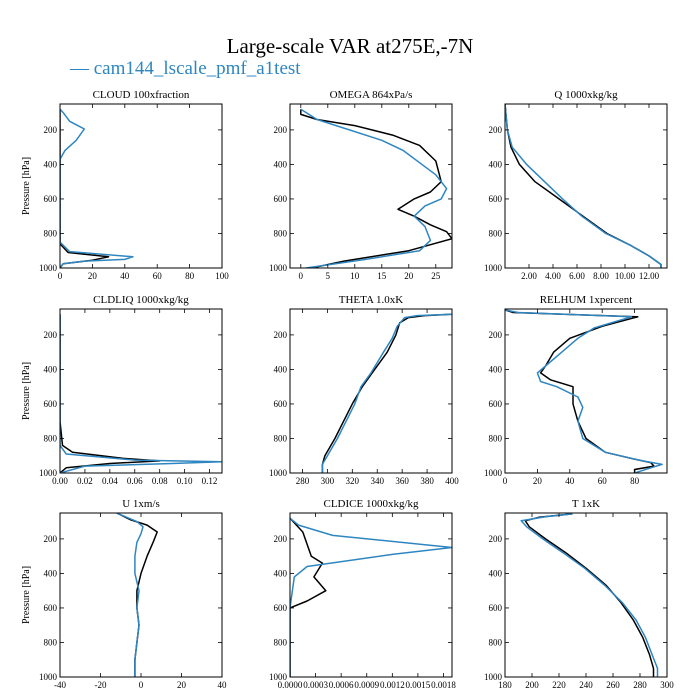  I want to click on x-tick-label: -20, so click(101, 685).